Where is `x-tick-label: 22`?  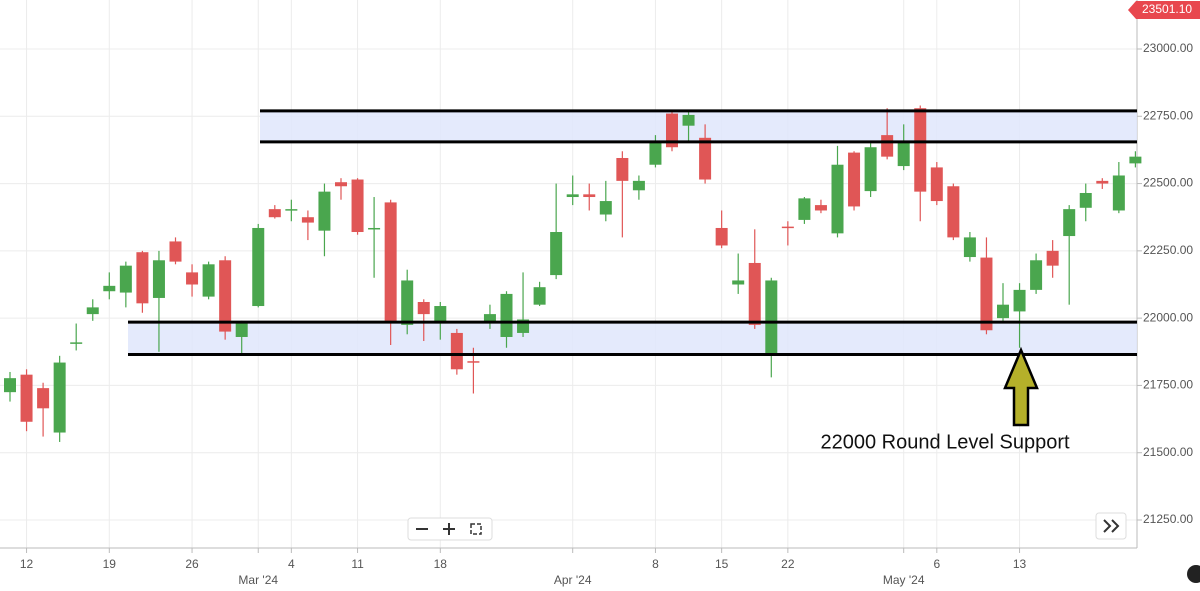
x-tick-label: 22 is located at coordinates (788, 564).